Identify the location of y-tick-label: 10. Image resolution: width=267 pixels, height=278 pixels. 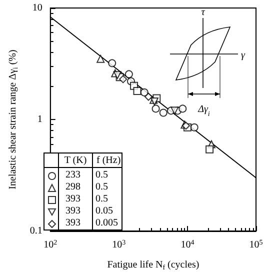
(37, 8).